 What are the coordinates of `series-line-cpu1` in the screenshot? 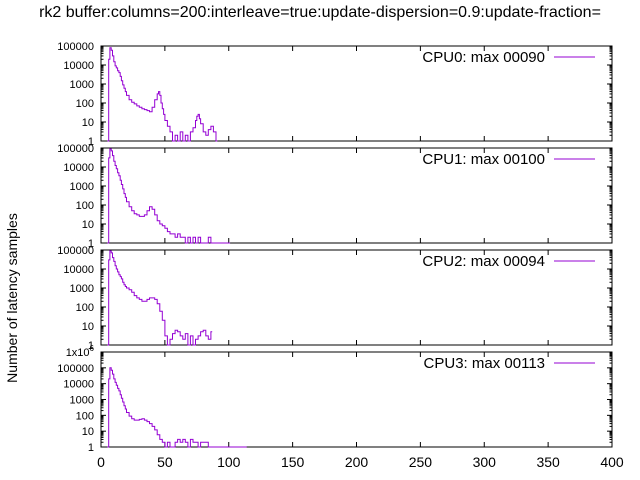 It's located at (169, 196).